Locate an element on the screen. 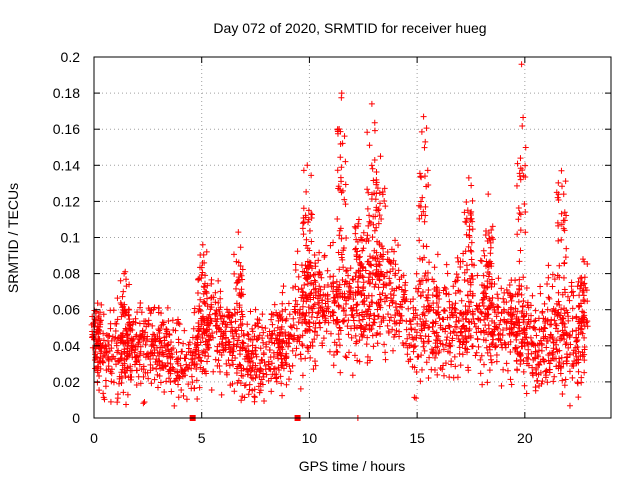  x-tick-label: 5 is located at coordinates (202, 438).